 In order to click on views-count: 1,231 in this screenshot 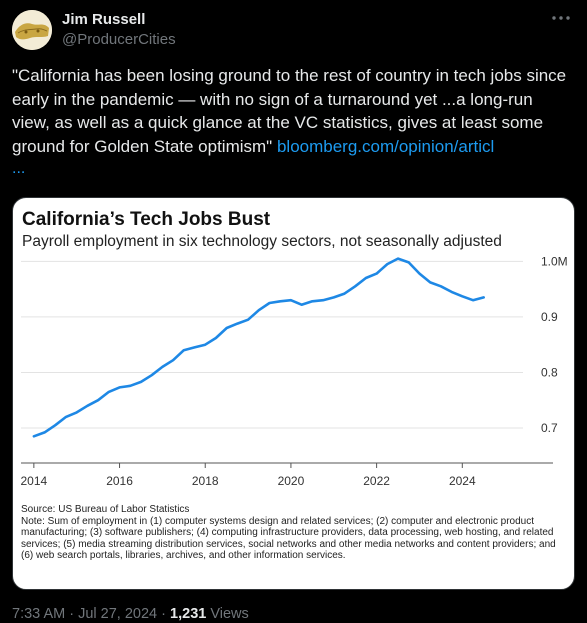, I will do `click(188, 614)`.